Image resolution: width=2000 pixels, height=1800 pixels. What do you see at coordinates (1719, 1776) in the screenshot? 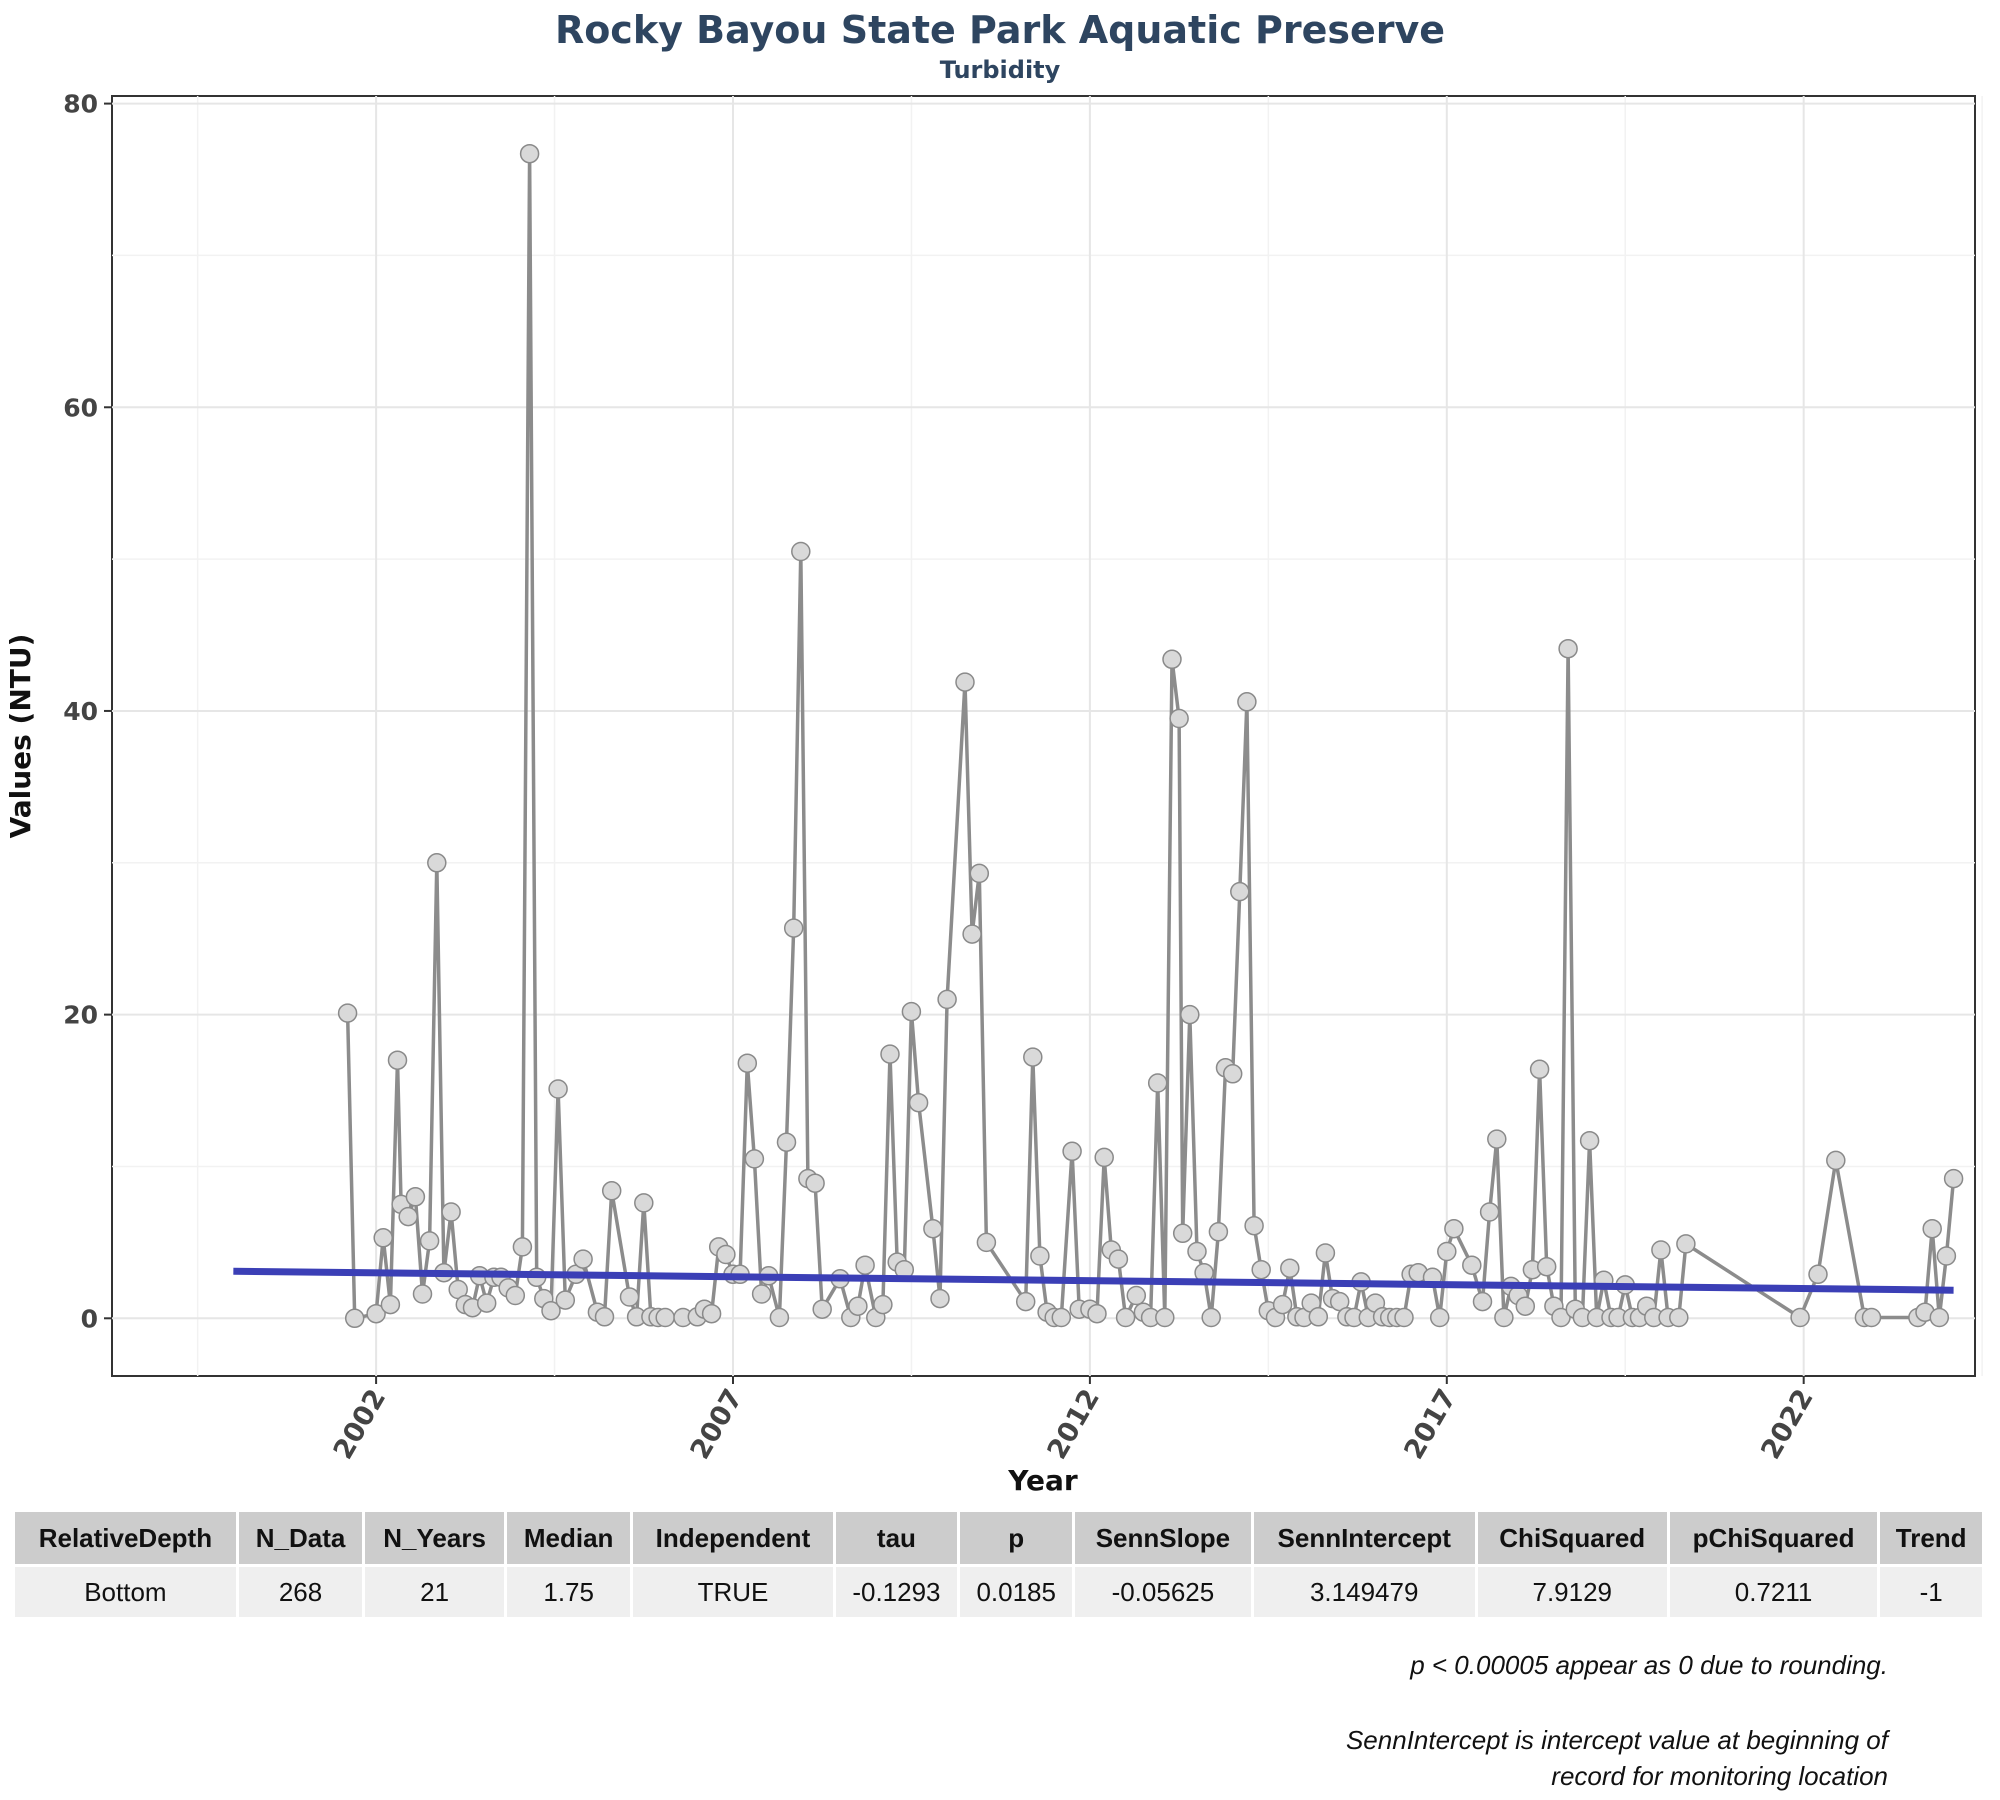
I see `intercept-note-line2: record for monitoring location` at bounding box center [1719, 1776].